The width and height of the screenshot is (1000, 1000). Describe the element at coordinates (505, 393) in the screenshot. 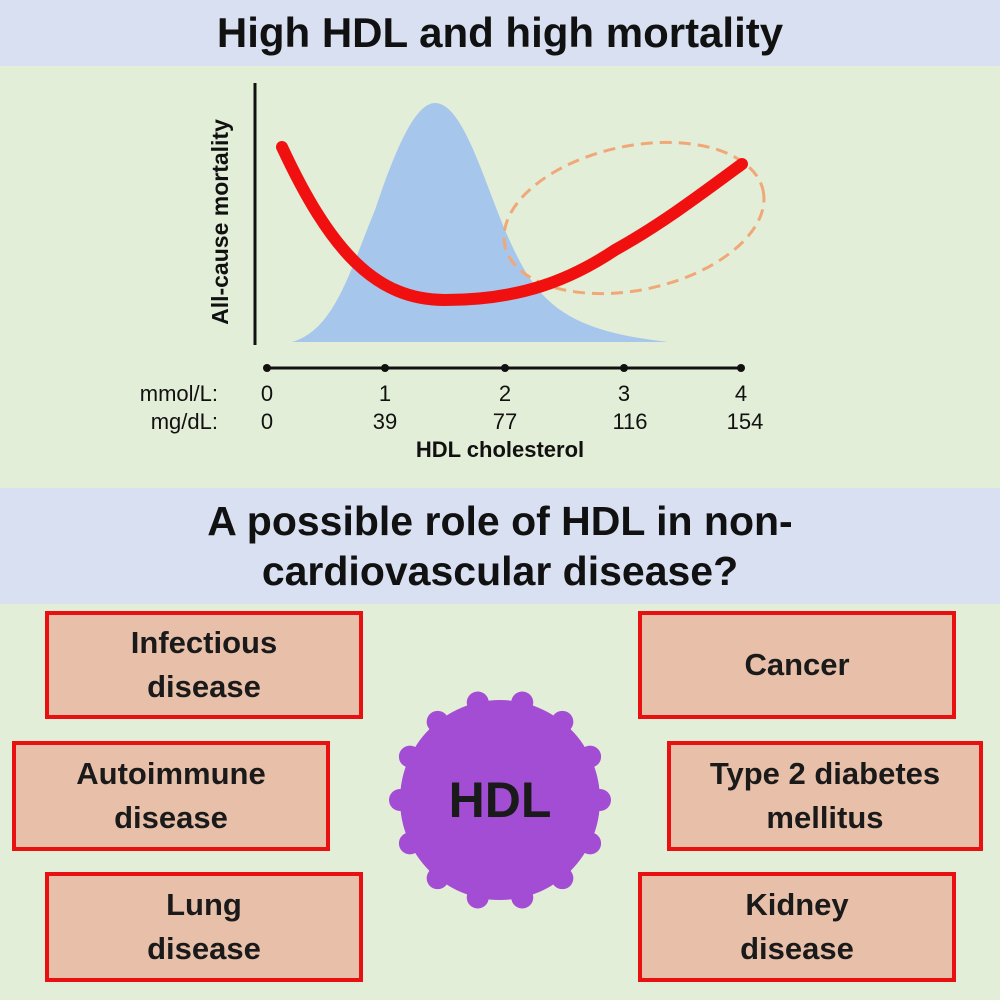

I see `tick-label-mmol-2: 2` at that location.